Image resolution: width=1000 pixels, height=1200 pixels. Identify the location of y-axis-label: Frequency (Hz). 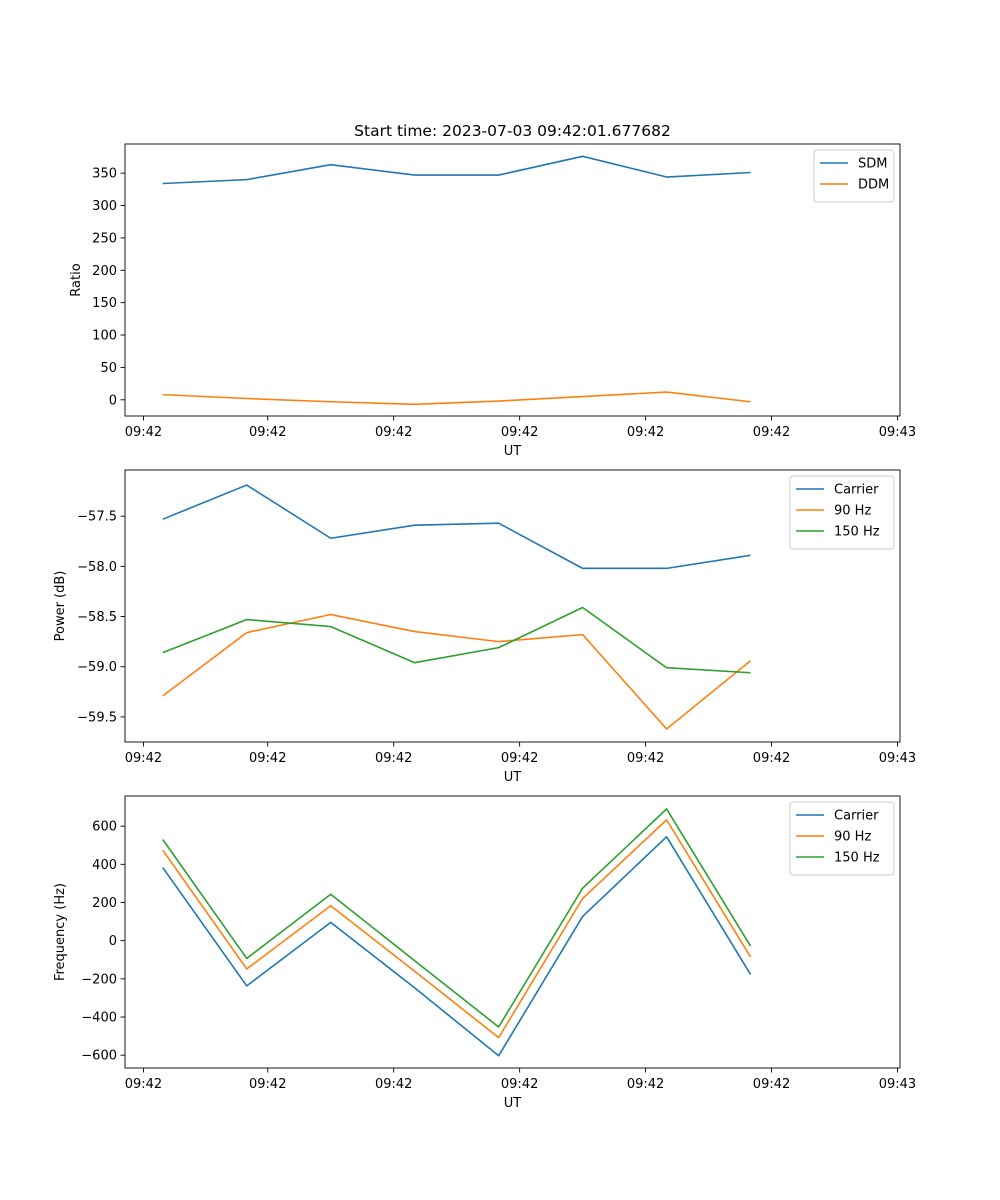
(60, 932).